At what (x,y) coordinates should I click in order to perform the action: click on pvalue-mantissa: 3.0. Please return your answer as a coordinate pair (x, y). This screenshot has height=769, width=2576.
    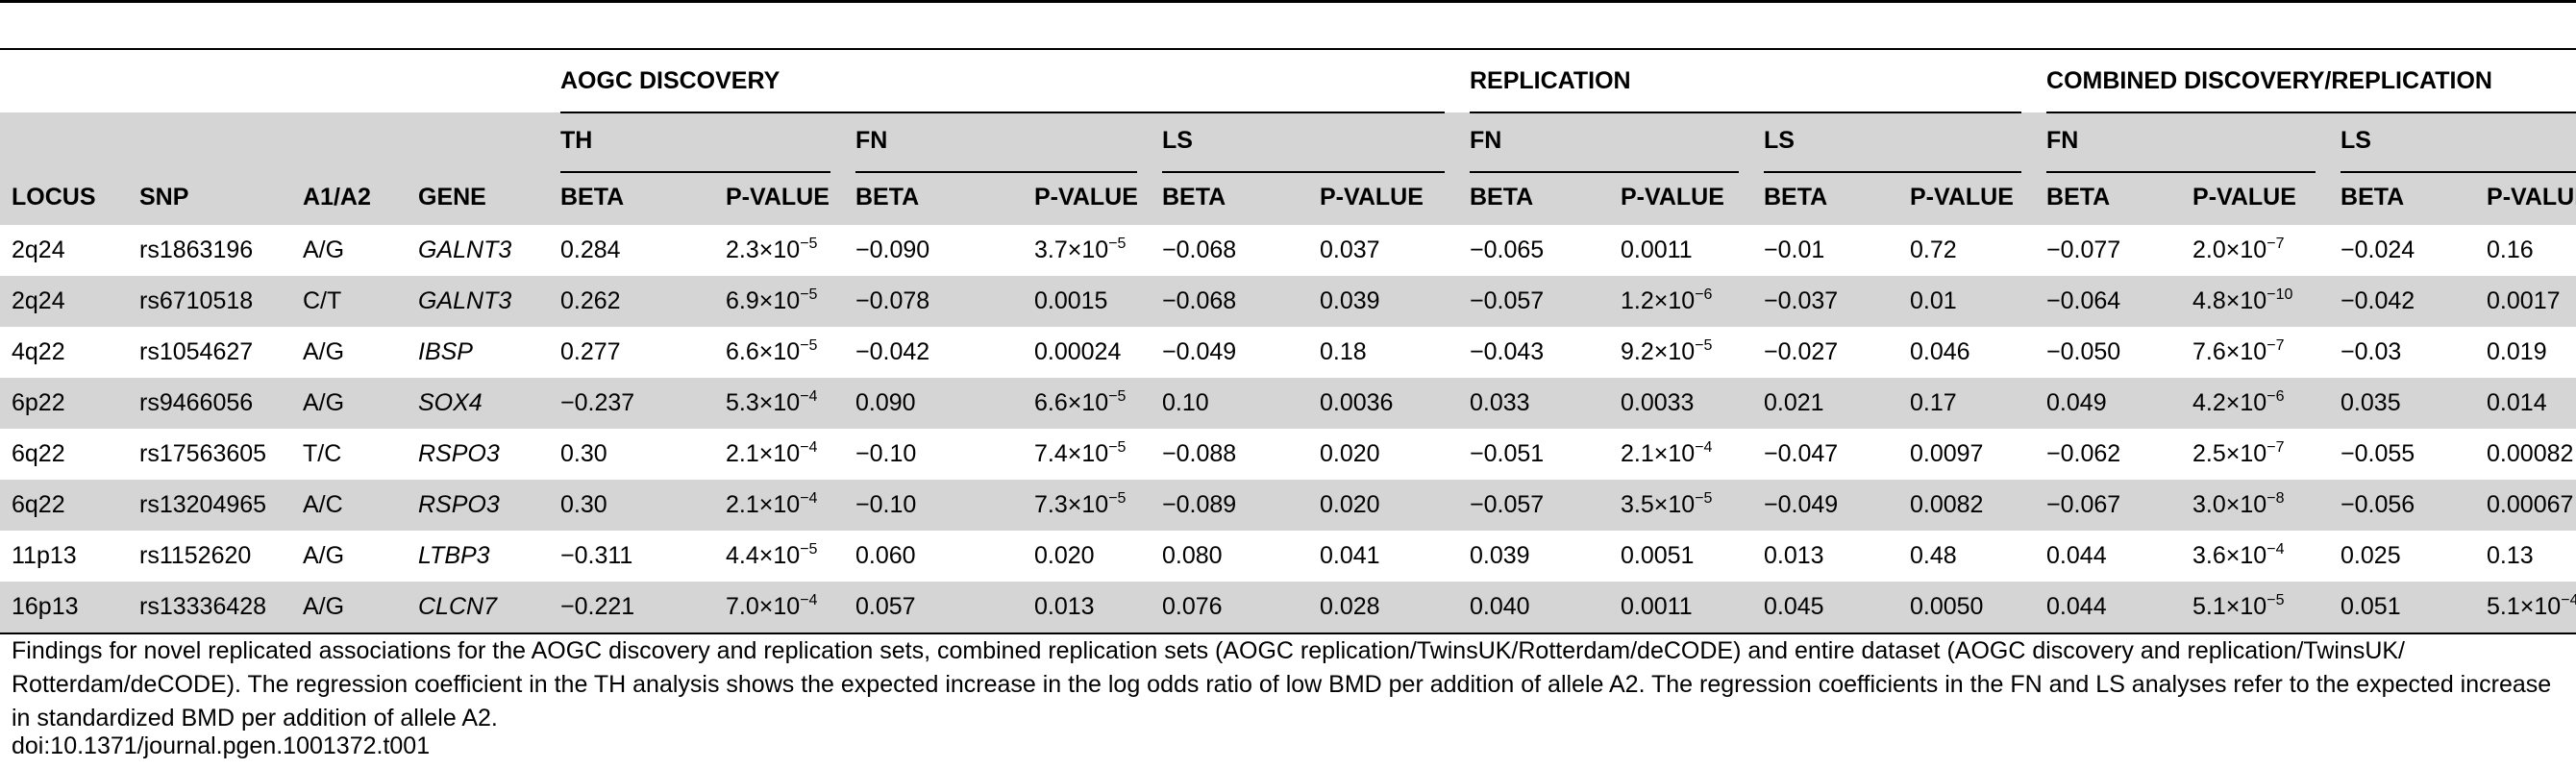
    Looking at the image, I should click on (2209, 505).